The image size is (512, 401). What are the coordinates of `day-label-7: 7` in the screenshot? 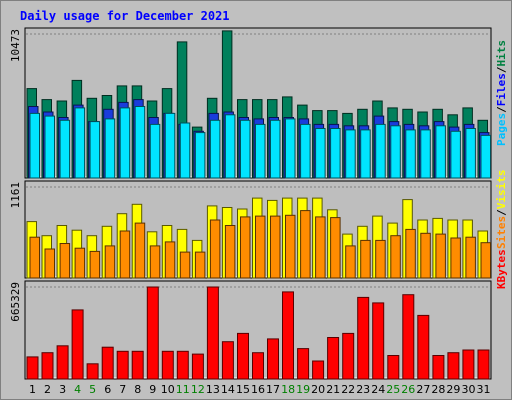 It's located at (122, 389).